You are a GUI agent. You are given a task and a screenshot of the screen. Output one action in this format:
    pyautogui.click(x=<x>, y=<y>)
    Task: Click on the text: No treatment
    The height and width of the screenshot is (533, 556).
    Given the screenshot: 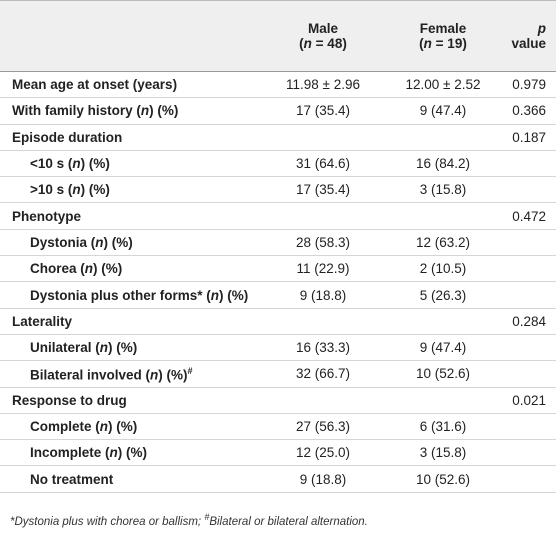 What is the action you would take?
    pyautogui.click(x=72, y=479)
    